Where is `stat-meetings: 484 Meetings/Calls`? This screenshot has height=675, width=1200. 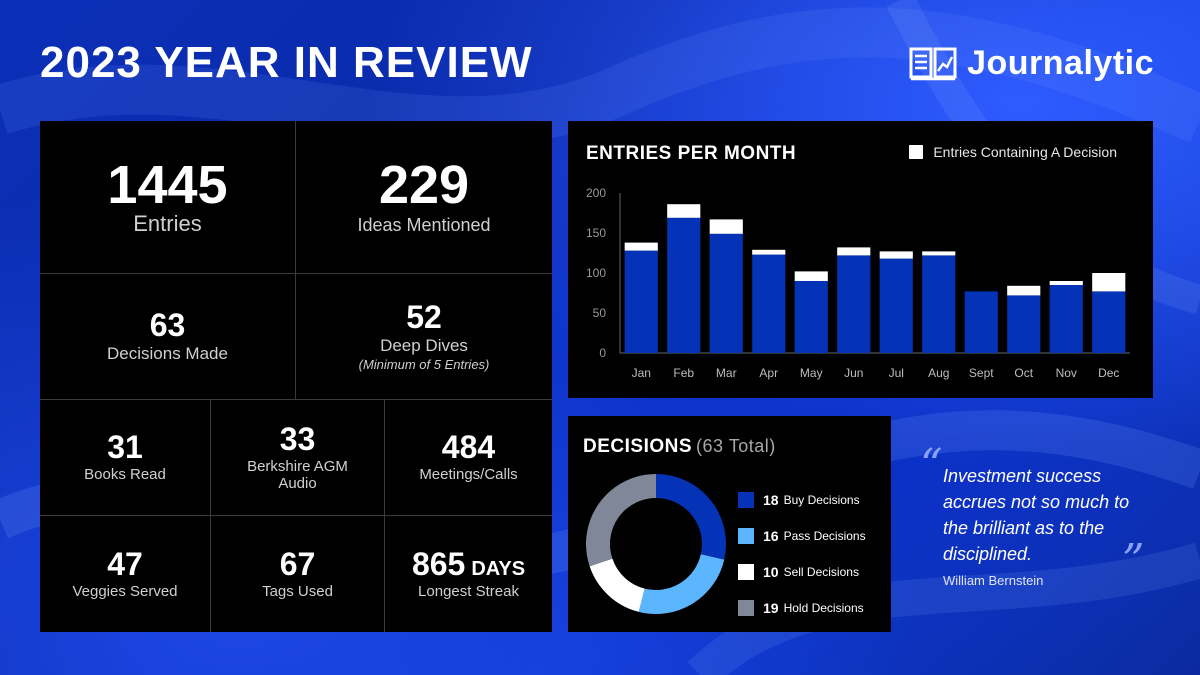
stat-meetings: 484 Meetings/Calls is located at coordinates (468, 458).